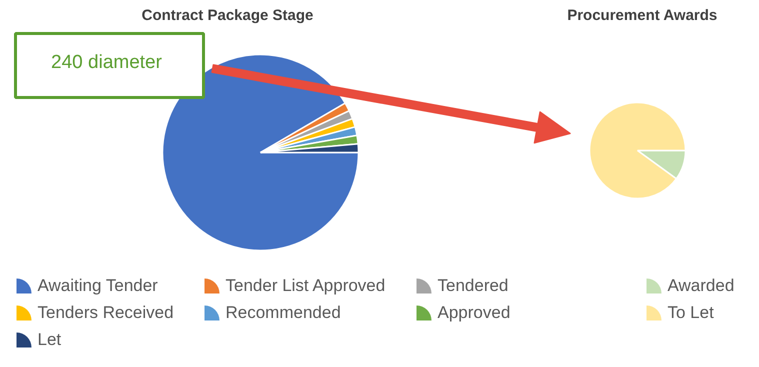 This screenshot has width=759, height=367. I want to click on legend-label: Awaiting Tender, so click(98, 285).